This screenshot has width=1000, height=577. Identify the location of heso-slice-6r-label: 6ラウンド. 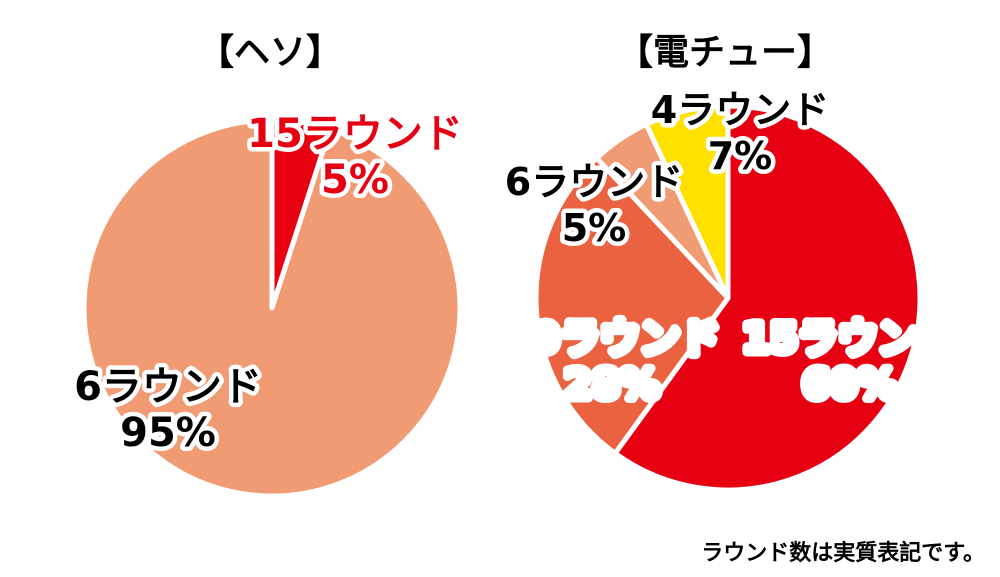
(168, 387).